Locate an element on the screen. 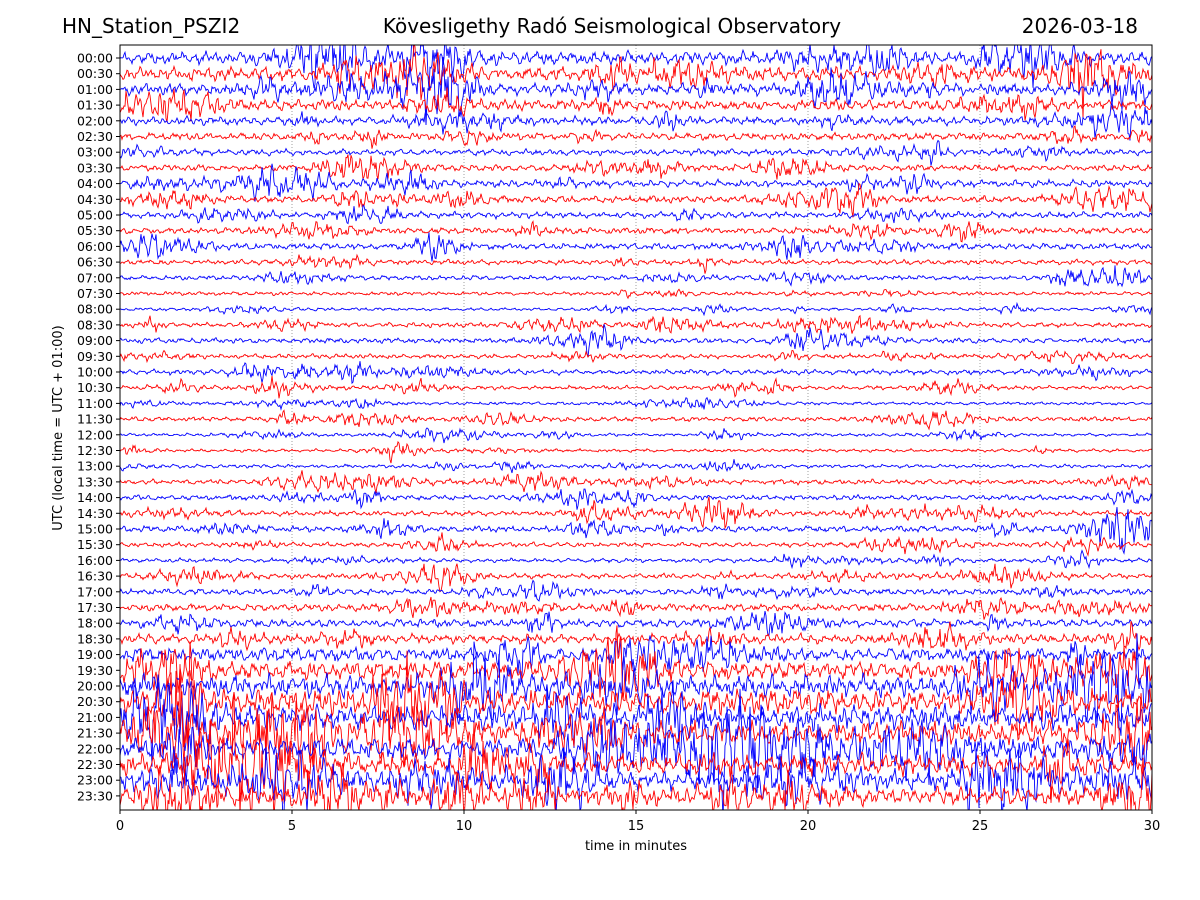  y-tick-label: 12:30 is located at coordinates (95, 450).